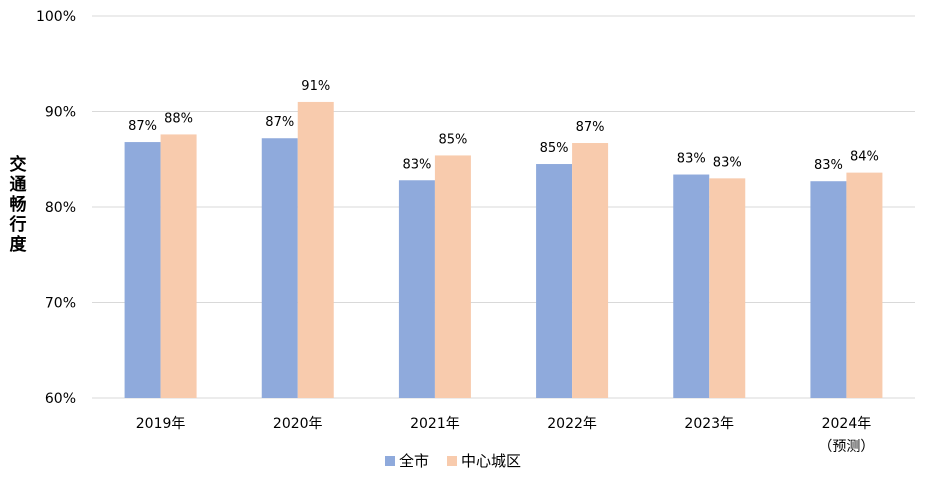 This screenshot has width=938, height=485. Describe the element at coordinates (709, 424) in the screenshot. I see `x-tick-label: 2023年` at that location.